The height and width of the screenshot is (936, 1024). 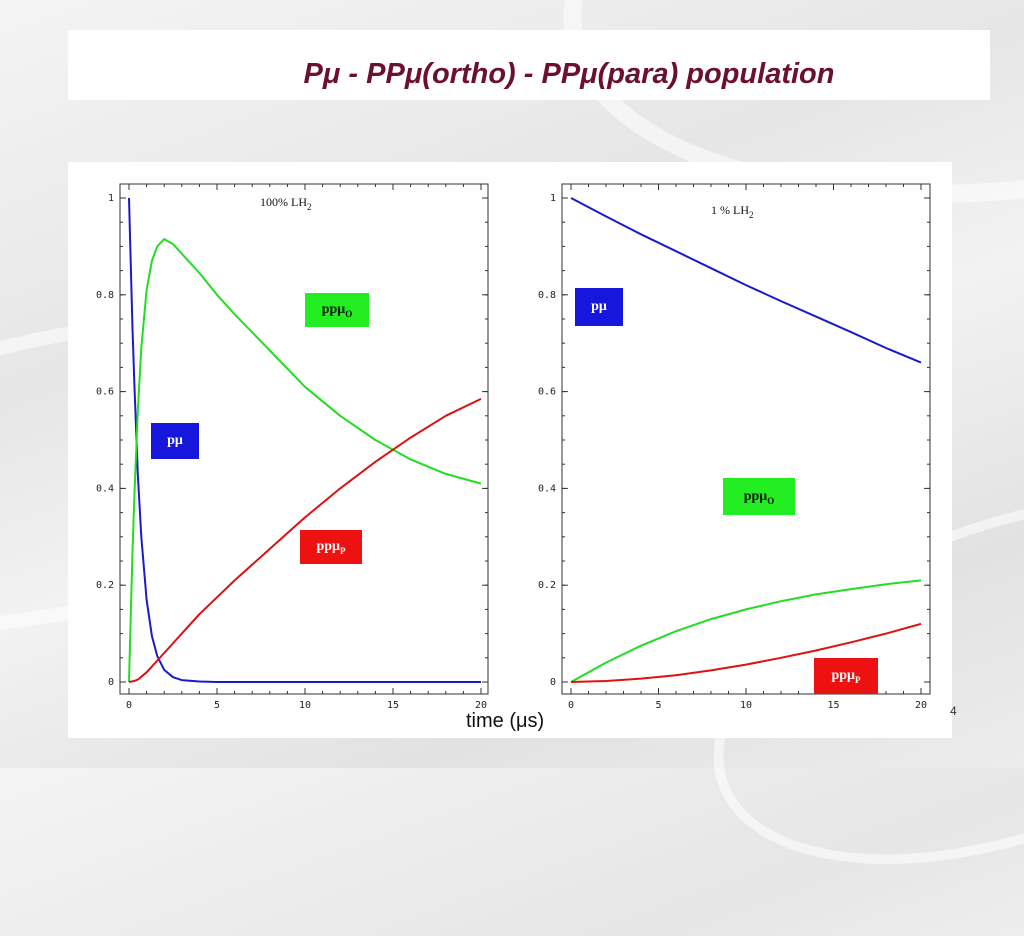 I want to click on label-ppmu-para-right: ppμP, so click(x=846, y=676).